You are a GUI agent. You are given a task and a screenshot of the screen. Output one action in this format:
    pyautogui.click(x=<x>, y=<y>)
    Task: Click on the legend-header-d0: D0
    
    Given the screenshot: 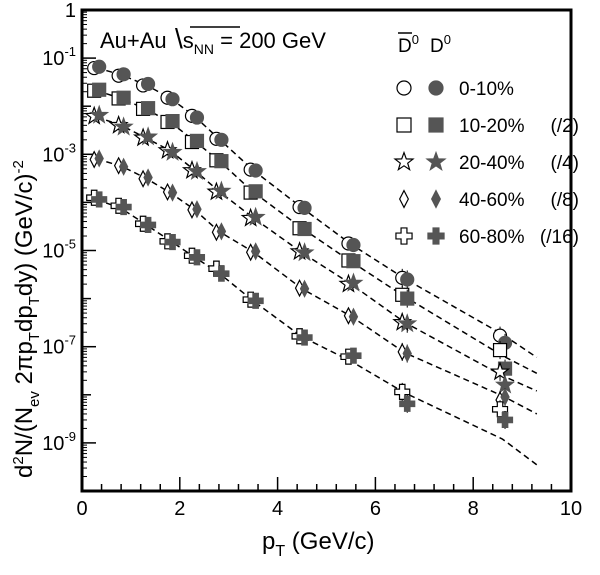 What is the action you would take?
    pyautogui.click(x=440, y=44)
    